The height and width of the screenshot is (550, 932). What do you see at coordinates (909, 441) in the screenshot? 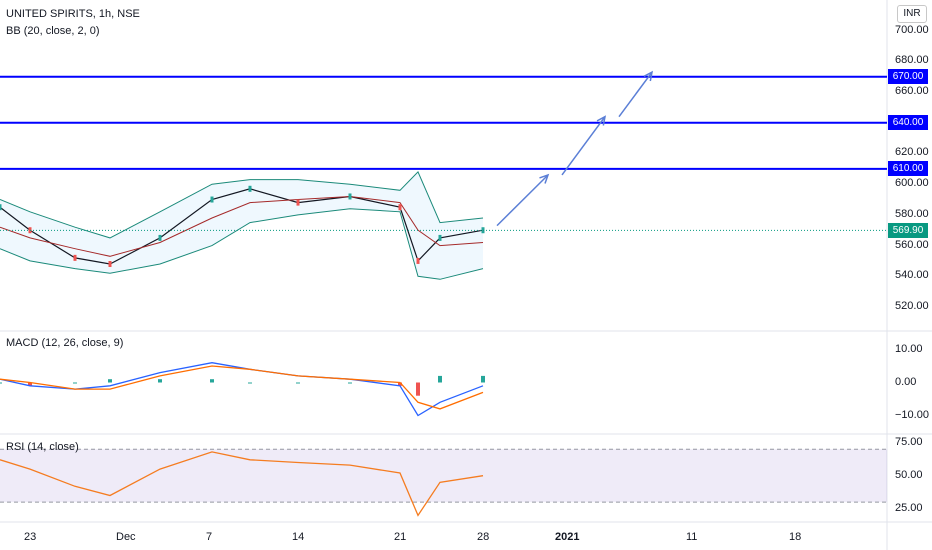
I see `rsi-tick-label: 75.00` at bounding box center [909, 441].